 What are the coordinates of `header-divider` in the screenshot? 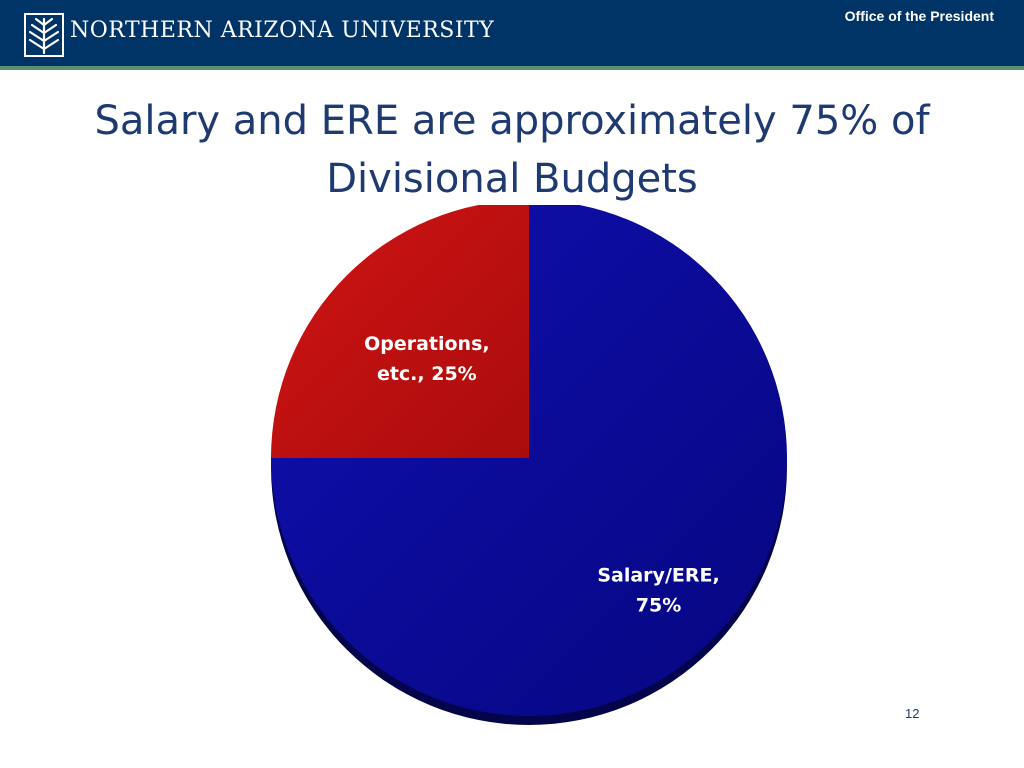 It's located at (512, 68).